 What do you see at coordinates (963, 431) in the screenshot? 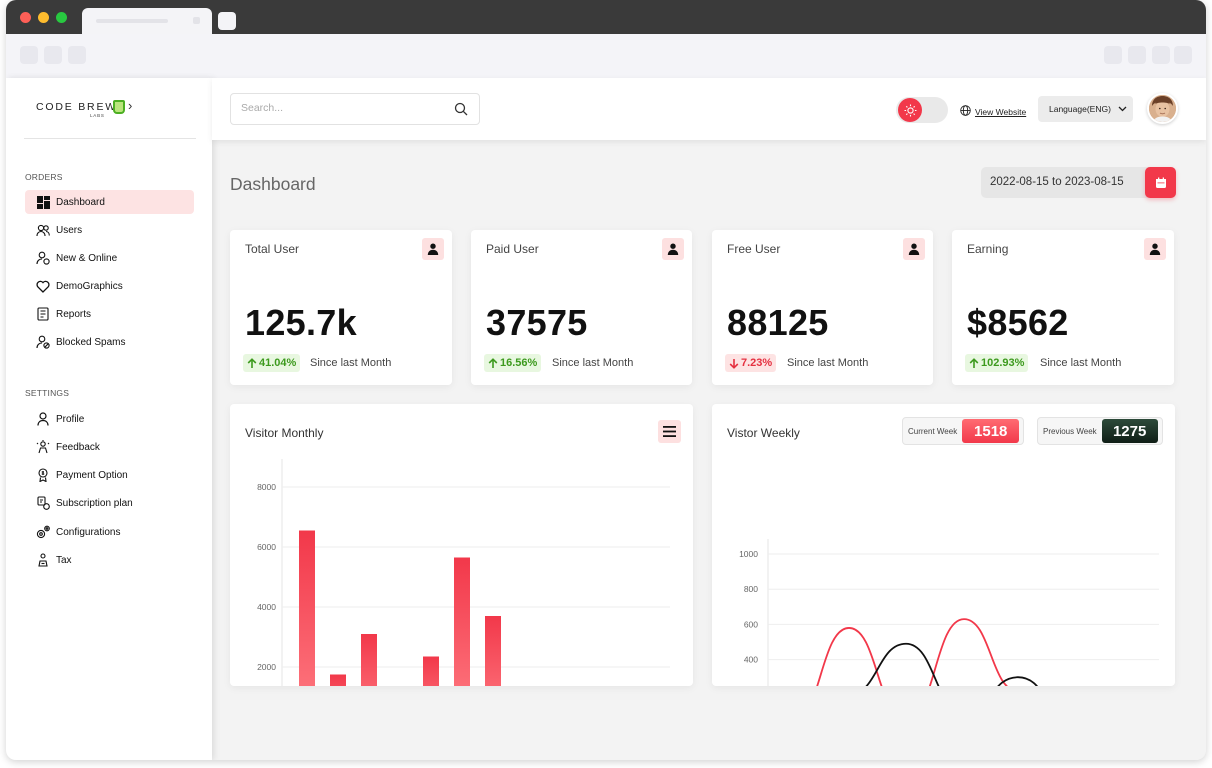
I see `current-week-box: Current Week 1518` at bounding box center [963, 431].